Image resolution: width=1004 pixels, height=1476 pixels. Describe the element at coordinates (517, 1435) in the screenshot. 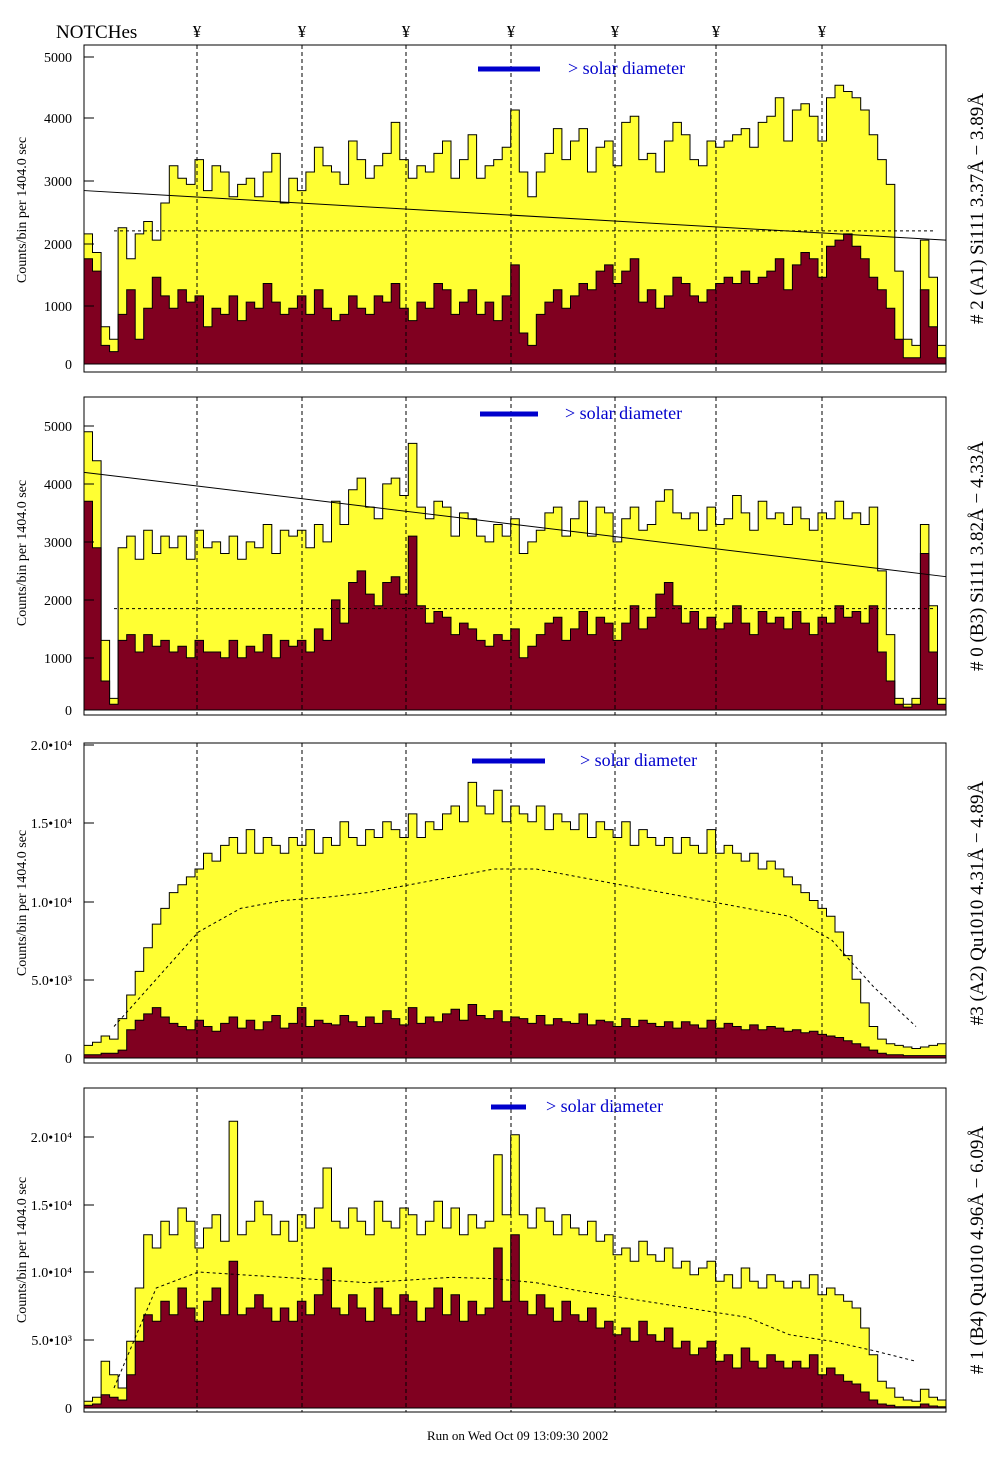

I see `run-footer: Run on Wed Oct 09 13:09:30 2002` at that location.